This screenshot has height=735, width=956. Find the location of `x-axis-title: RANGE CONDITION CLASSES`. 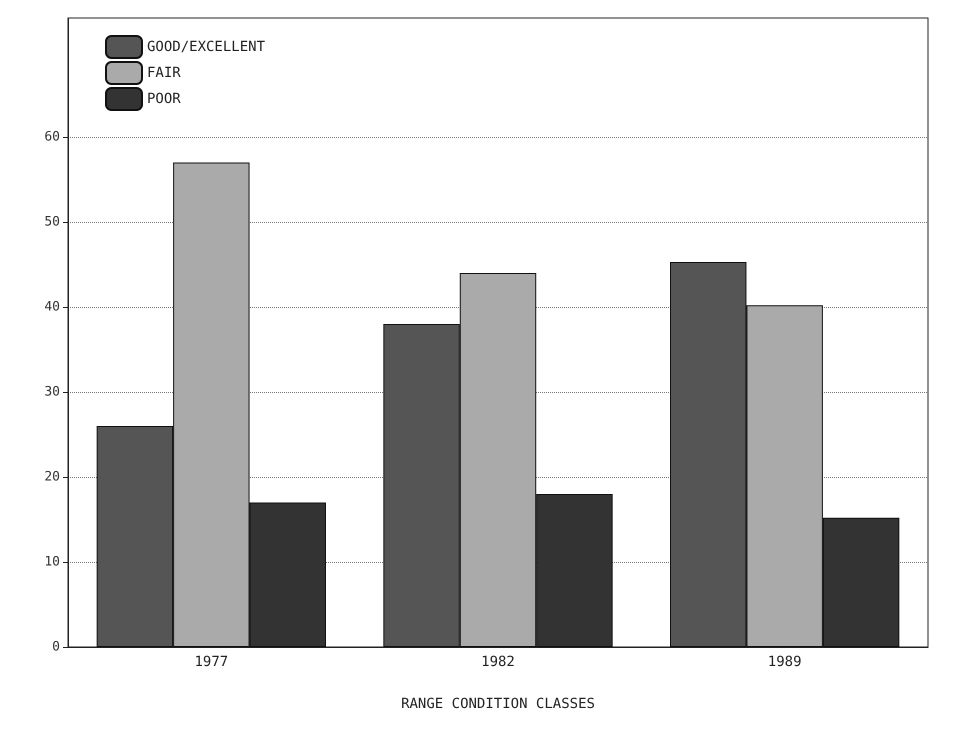

x-axis-title: RANGE CONDITION CLASSES is located at coordinates (498, 704).